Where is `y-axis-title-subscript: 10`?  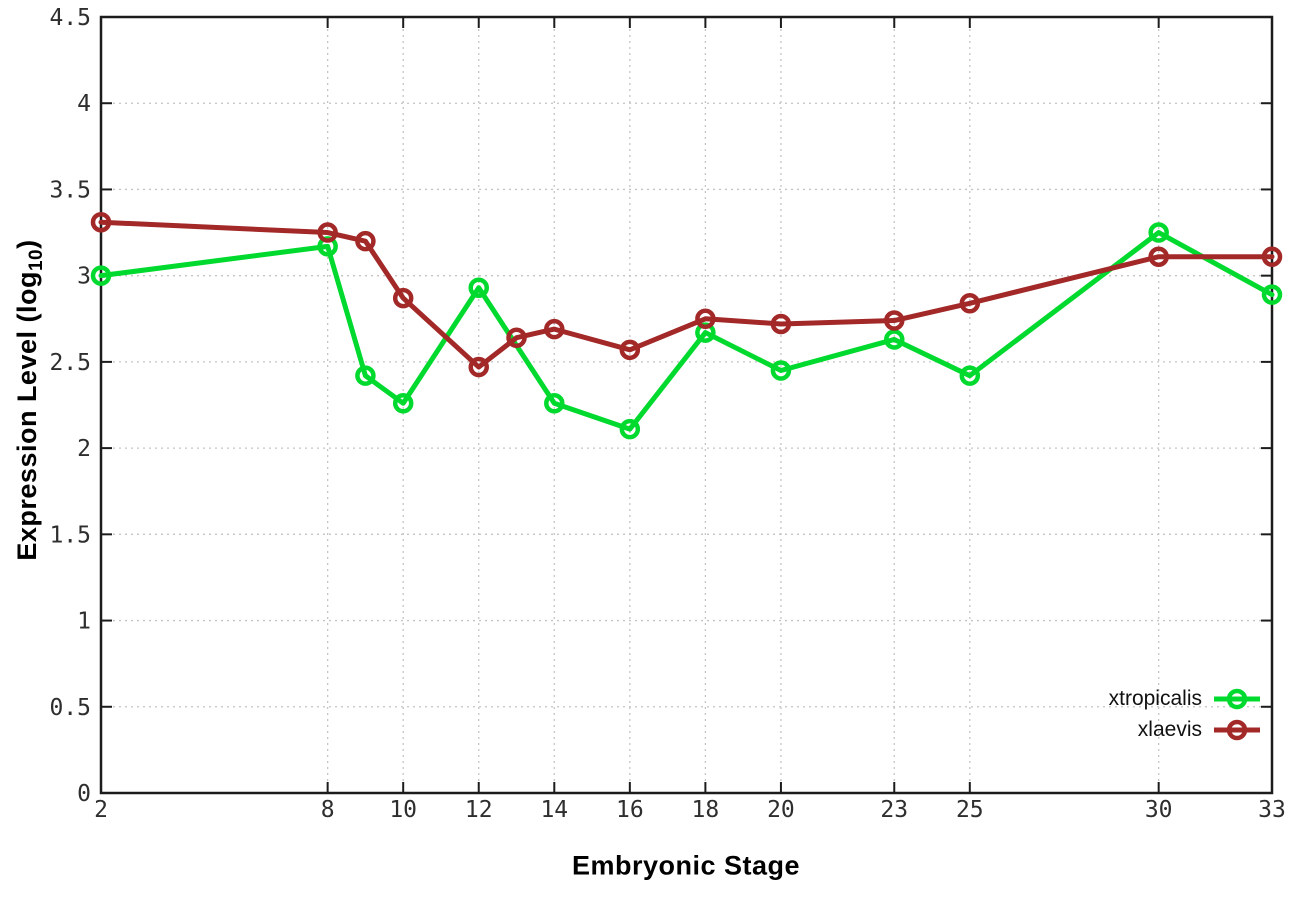
y-axis-title-subscript: 10 is located at coordinates (37, 260).